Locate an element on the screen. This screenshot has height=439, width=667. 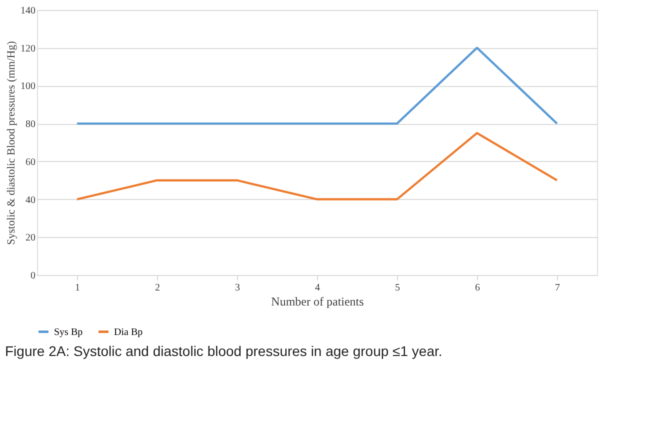
legend-label: Dia Bp is located at coordinates (128, 332).